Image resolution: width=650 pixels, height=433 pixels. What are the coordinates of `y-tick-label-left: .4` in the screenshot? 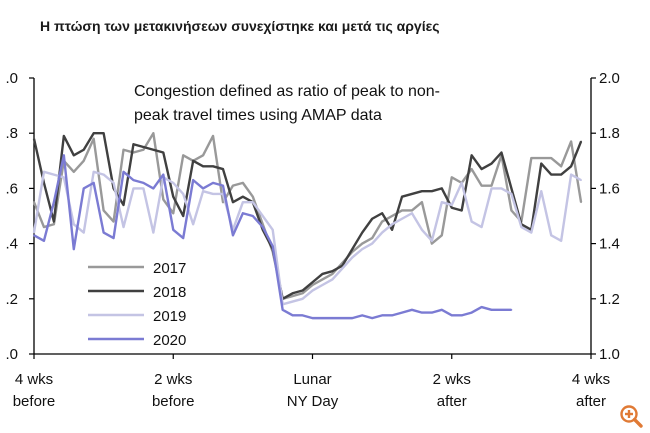 It's located at (11, 244).